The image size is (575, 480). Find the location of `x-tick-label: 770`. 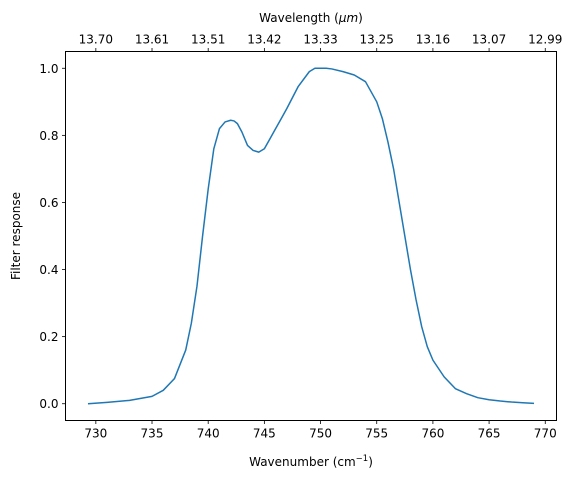

x-tick-label: 770 is located at coordinates (545, 434).